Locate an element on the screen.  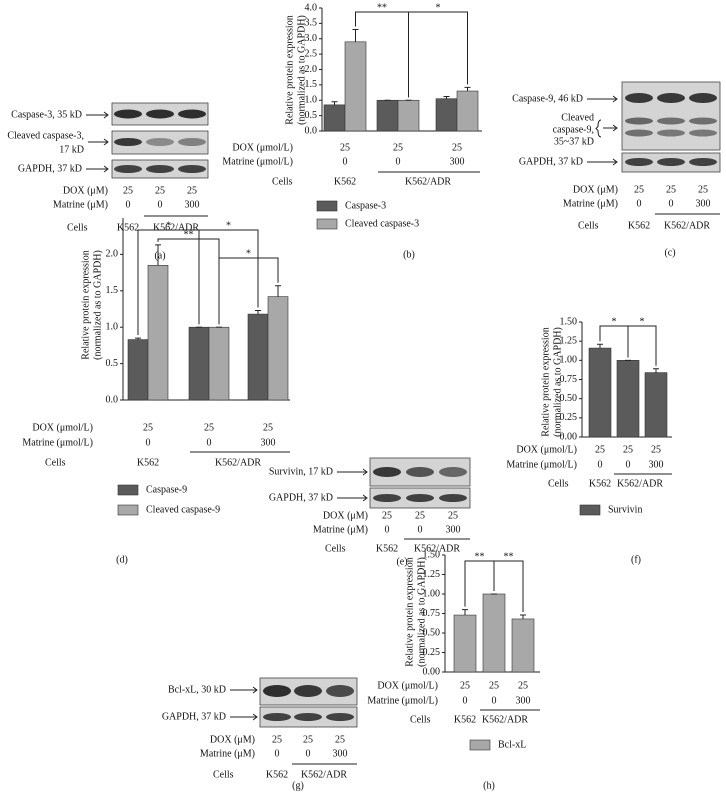
panel-label: (b) is located at coordinates (409, 254).